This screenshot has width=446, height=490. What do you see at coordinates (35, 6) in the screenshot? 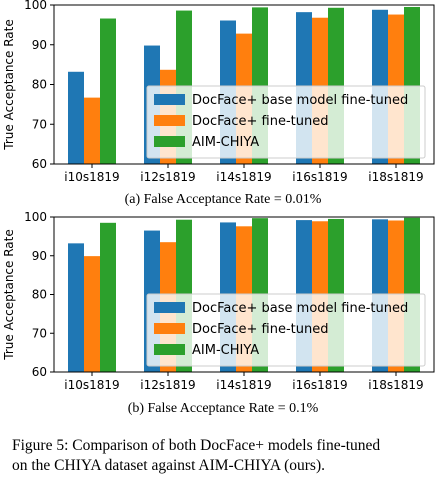
I see `chart-a-ytick-label-4: 100` at bounding box center [35, 6].